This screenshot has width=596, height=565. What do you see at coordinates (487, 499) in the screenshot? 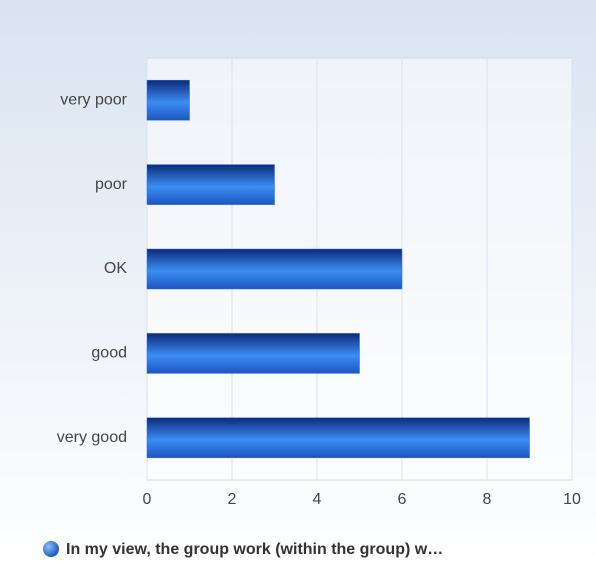
I see `x-tick-label: 8` at bounding box center [487, 499].